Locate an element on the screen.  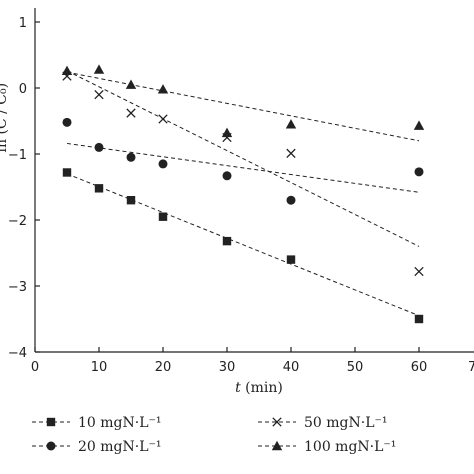
y-tick-label: 0 is located at coordinates (23, 89).